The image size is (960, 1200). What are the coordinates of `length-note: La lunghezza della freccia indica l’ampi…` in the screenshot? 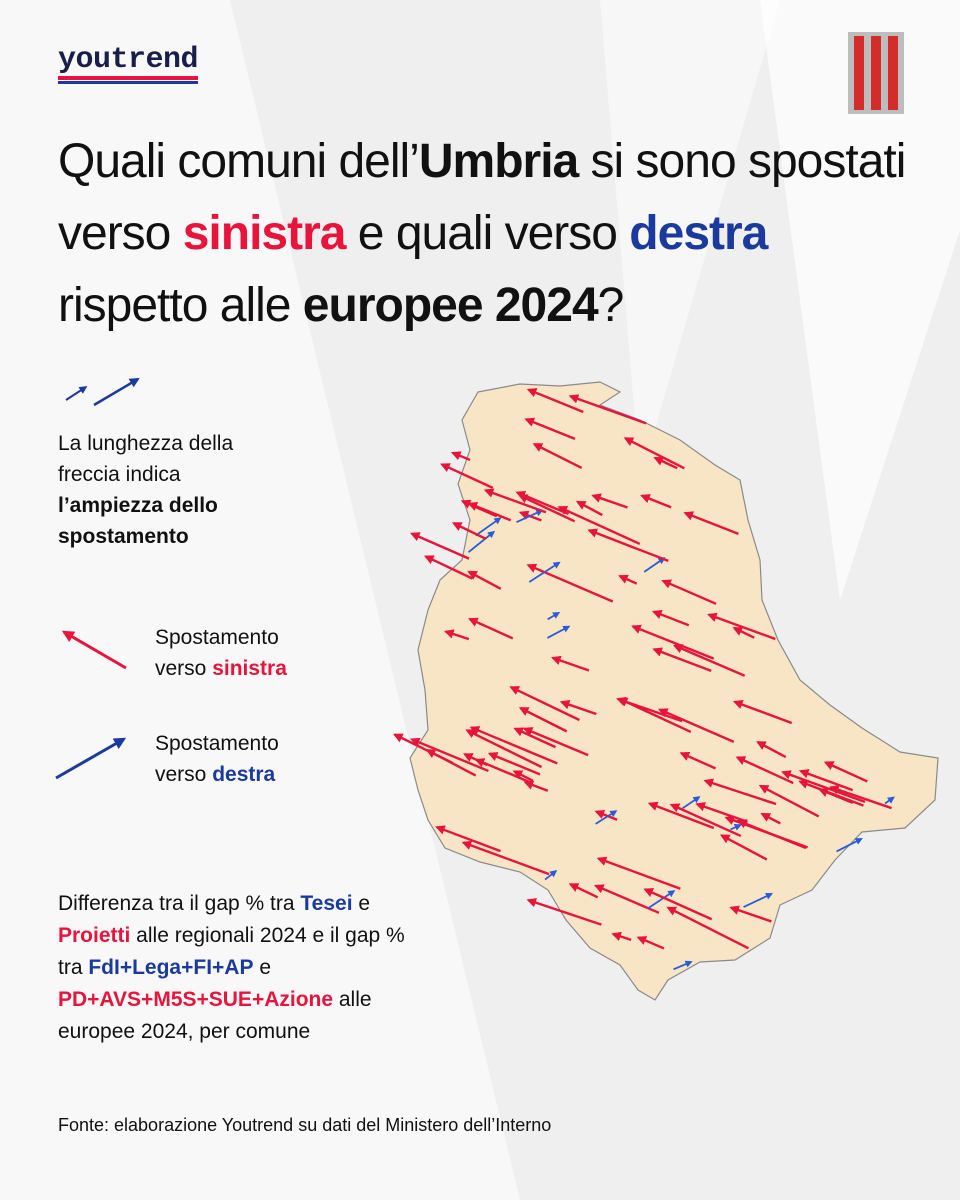 It's located at (168, 490).